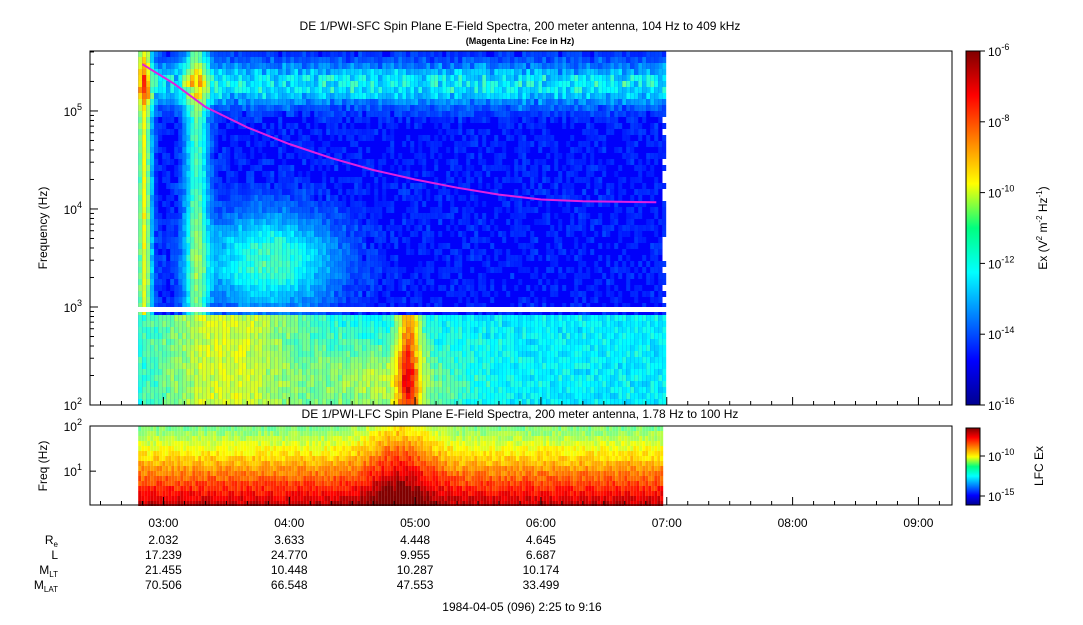 The height and width of the screenshot is (625, 1083). What do you see at coordinates (73, 306) in the screenshot?
I see `sfc-y-tick-label: 10³` at bounding box center [73, 306].